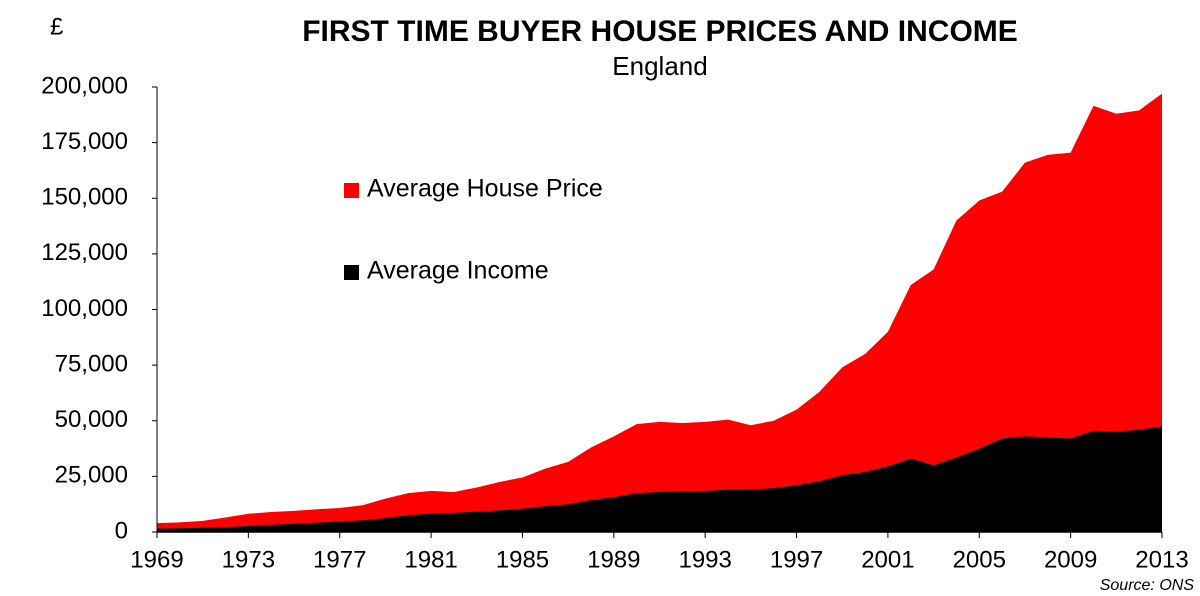 The height and width of the screenshot is (596, 1200). I want to click on y-tick-label: 100,000, so click(84, 308).